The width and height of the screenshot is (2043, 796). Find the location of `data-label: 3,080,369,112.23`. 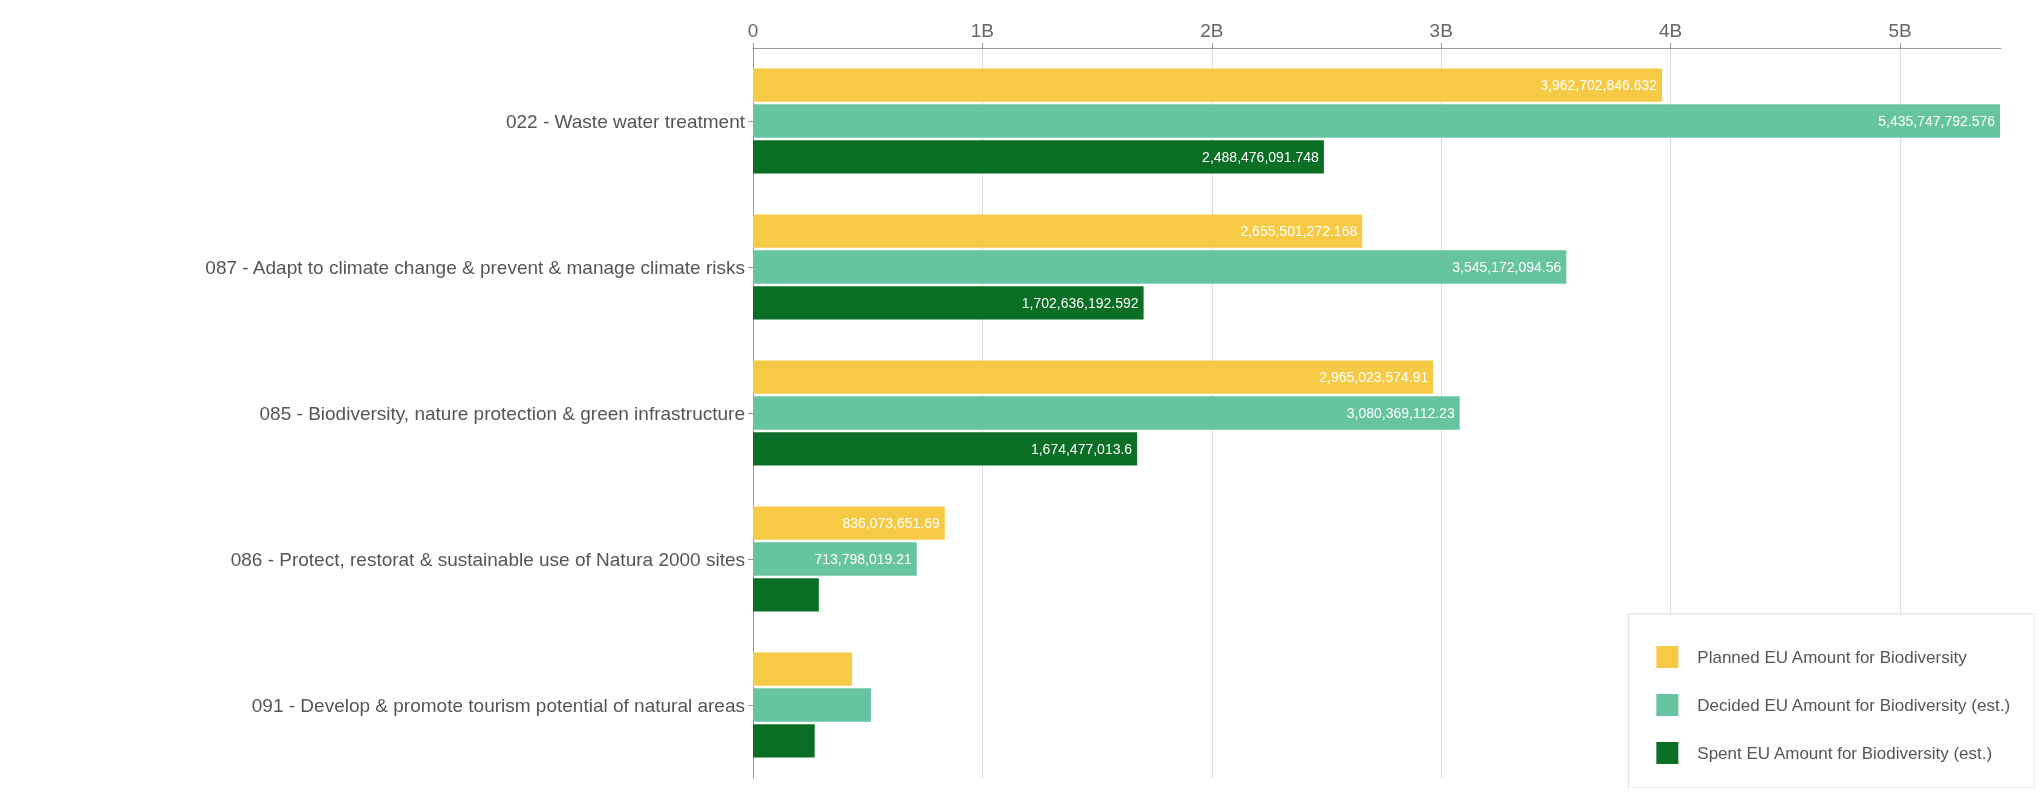

data-label: 3,080,369,112.23 is located at coordinates (1400, 413).